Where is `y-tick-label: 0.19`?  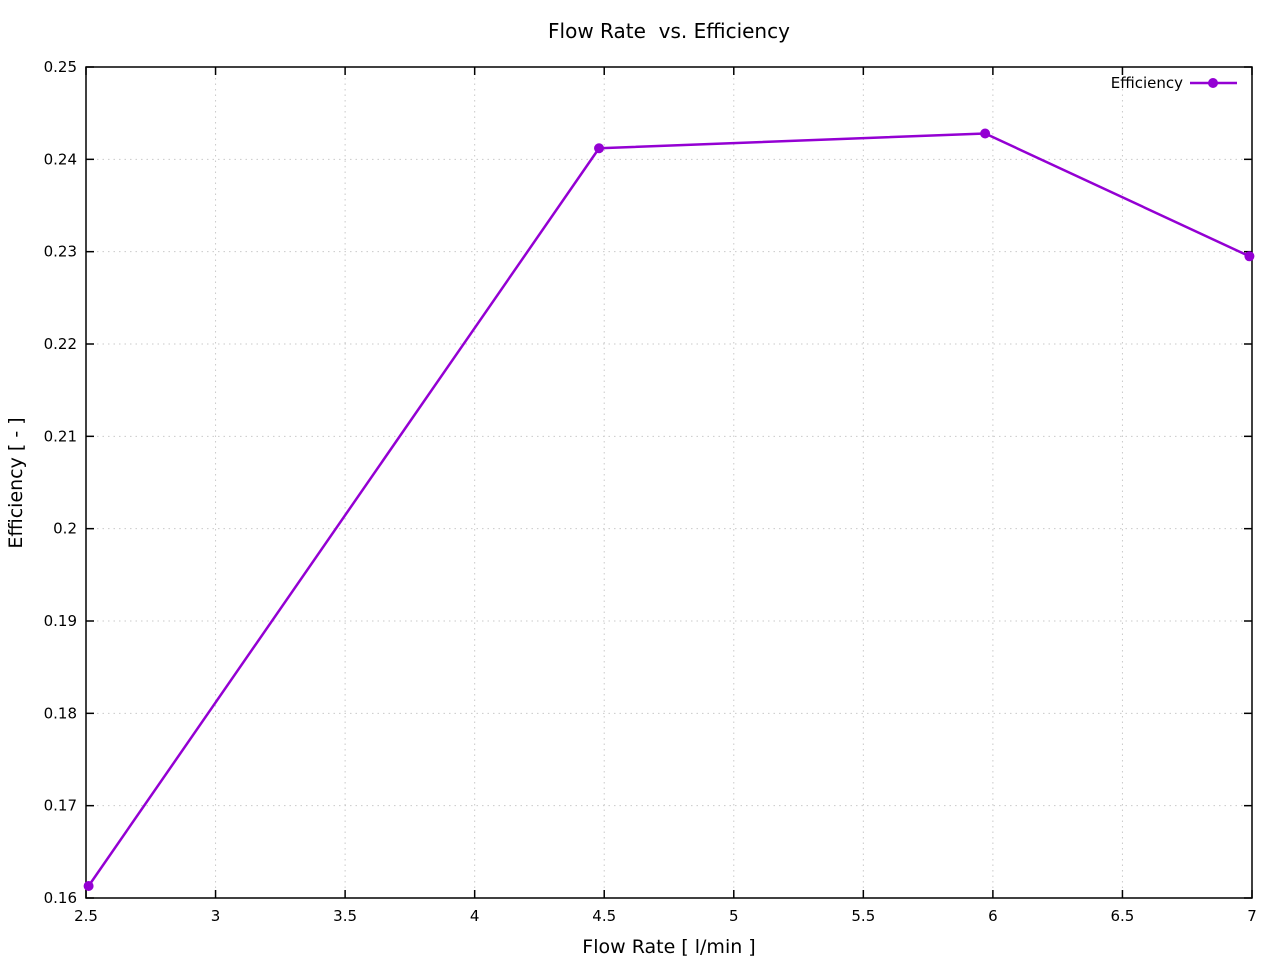 y-tick-label: 0.19 is located at coordinates (60, 621).